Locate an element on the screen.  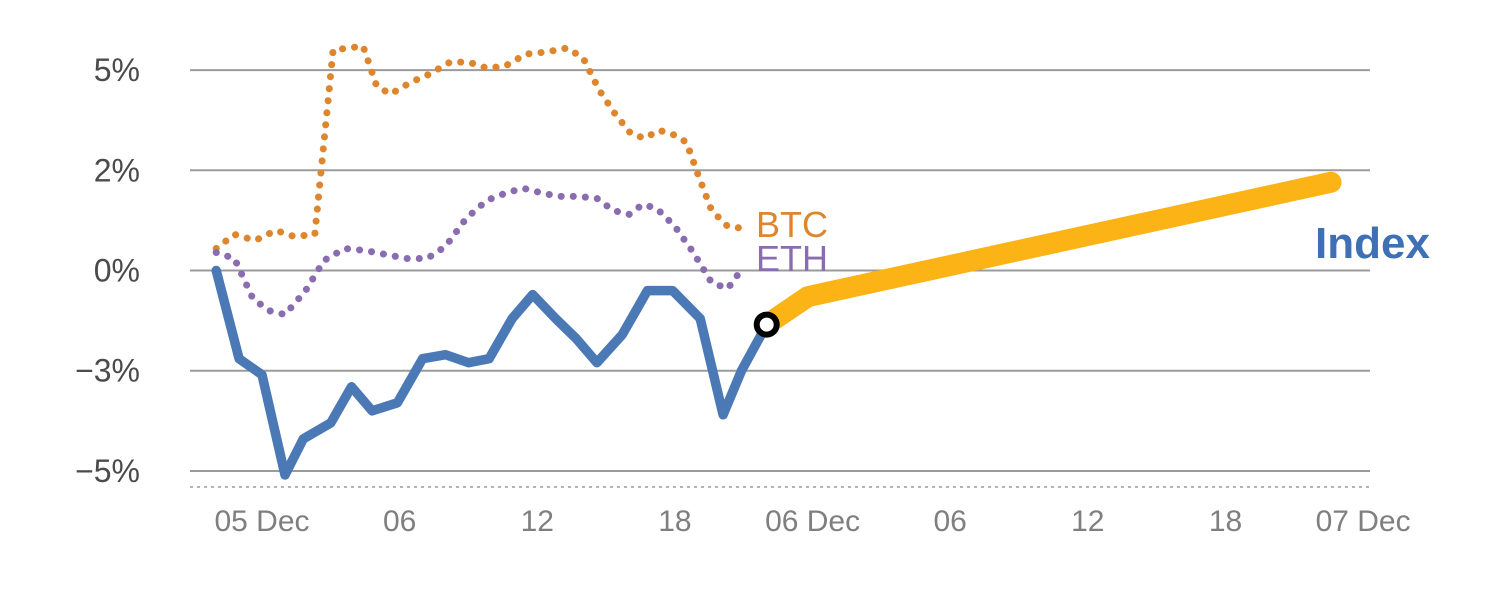
index-series-label: Index is located at coordinates (1372, 243).